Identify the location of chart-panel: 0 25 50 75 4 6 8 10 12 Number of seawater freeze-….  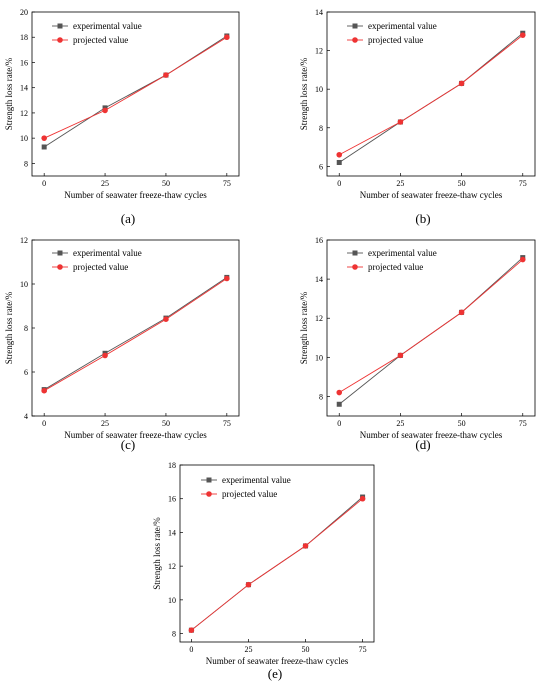
(122, 344).